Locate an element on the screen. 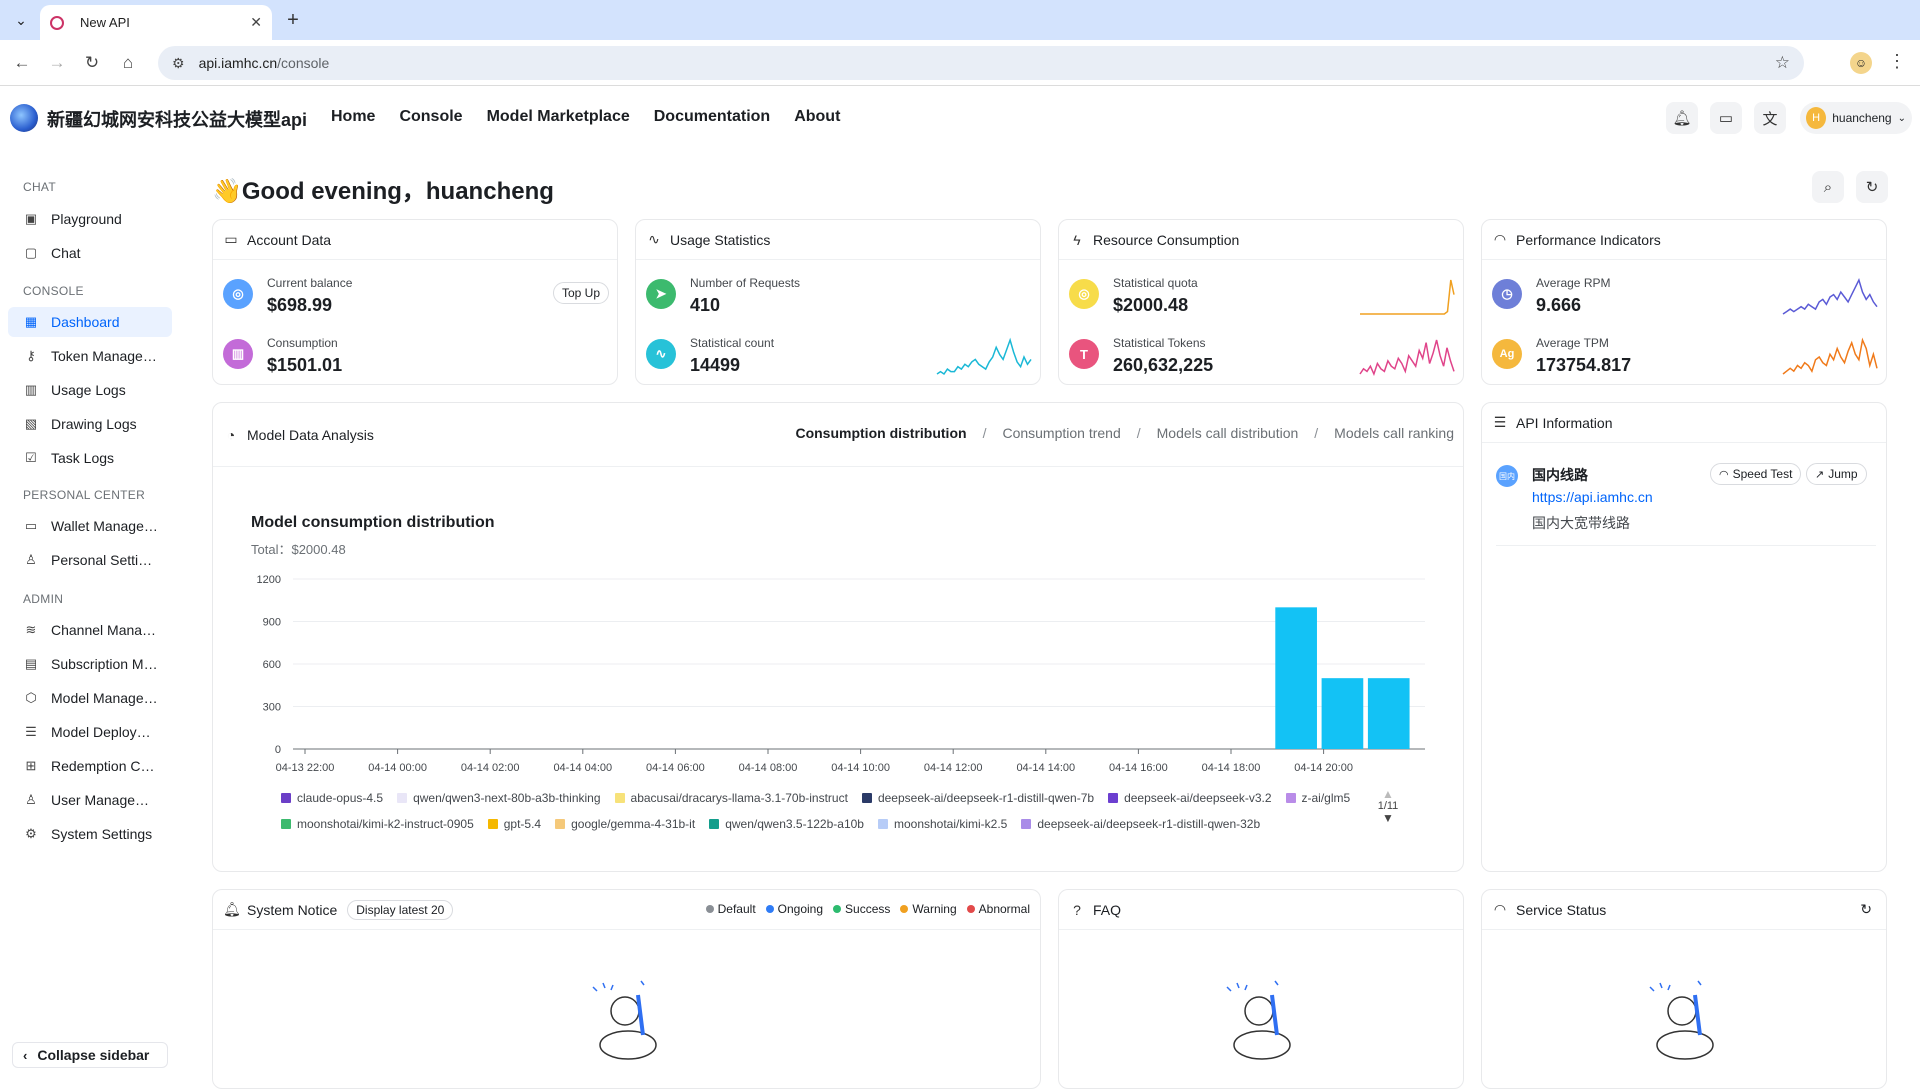 This screenshot has width=1920, height=1089. user-menu: H huancheng ⌄ is located at coordinates (1856, 118).